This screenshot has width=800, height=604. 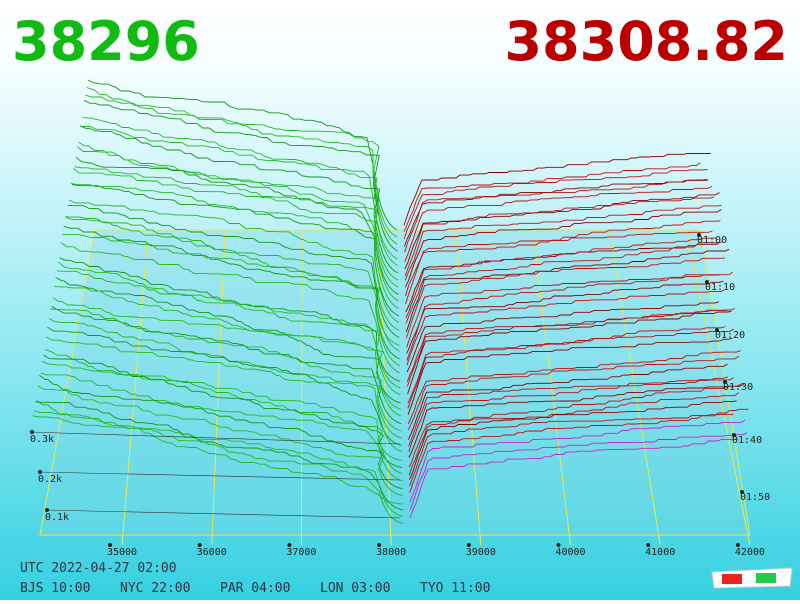 What do you see at coordinates (57, 517) in the screenshot?
I see `depth-label: 0.1k` at bounding box center [57, 517].